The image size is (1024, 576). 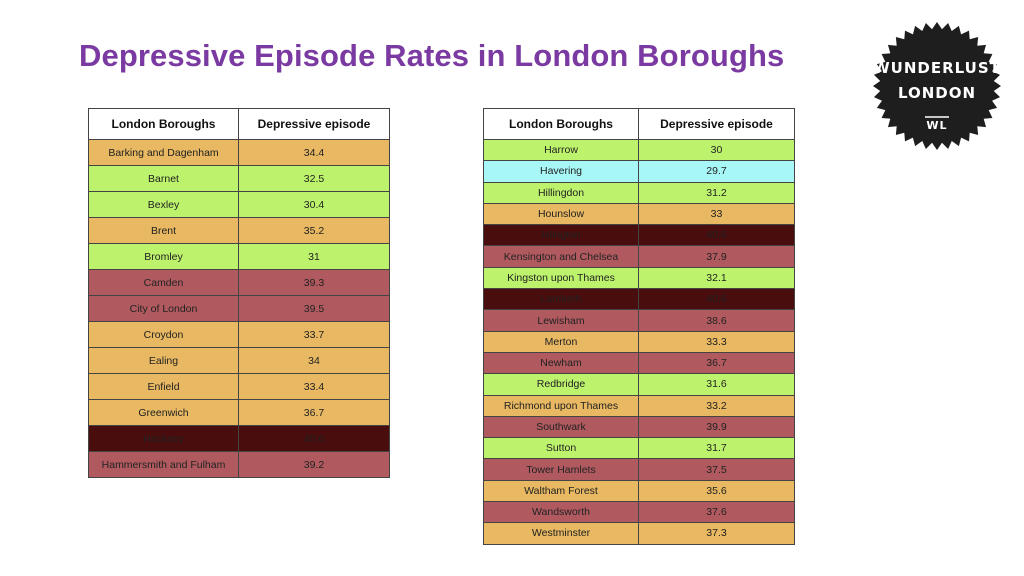 I want to click on depressive-episode-value-cell: 39.3, so click(x=314, y=282).